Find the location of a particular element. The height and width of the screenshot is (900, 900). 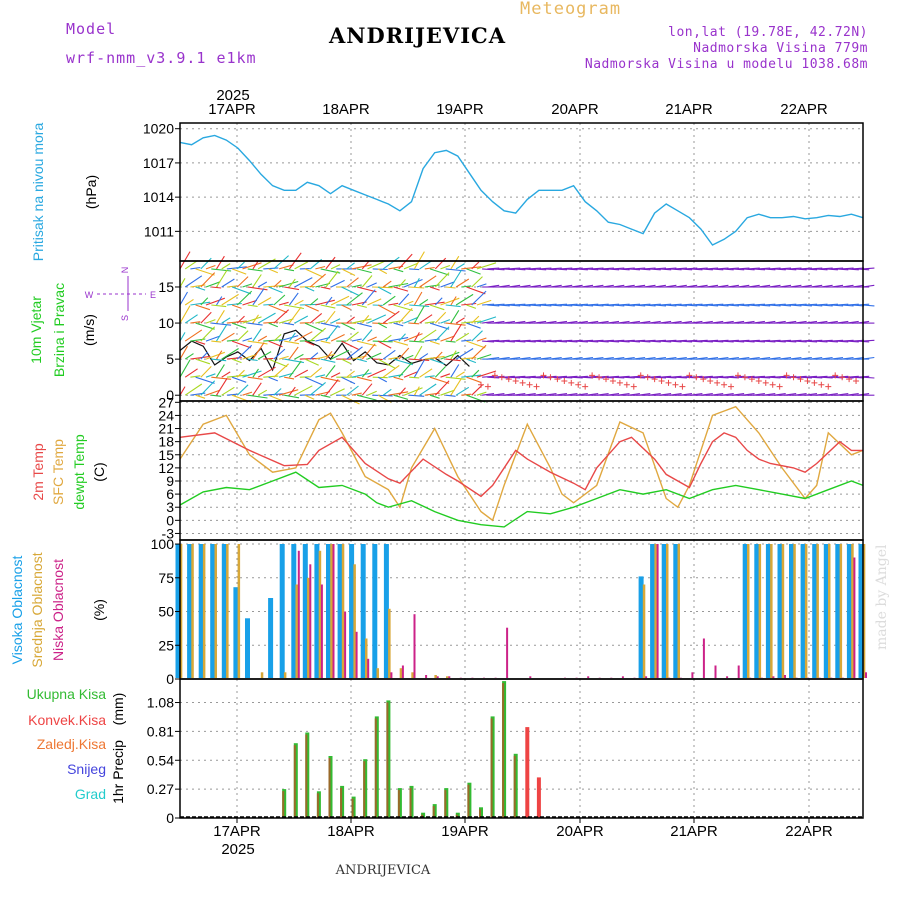

legend-frozen-rain: Zaledj.Kisa is located at coordinates (71, 744).